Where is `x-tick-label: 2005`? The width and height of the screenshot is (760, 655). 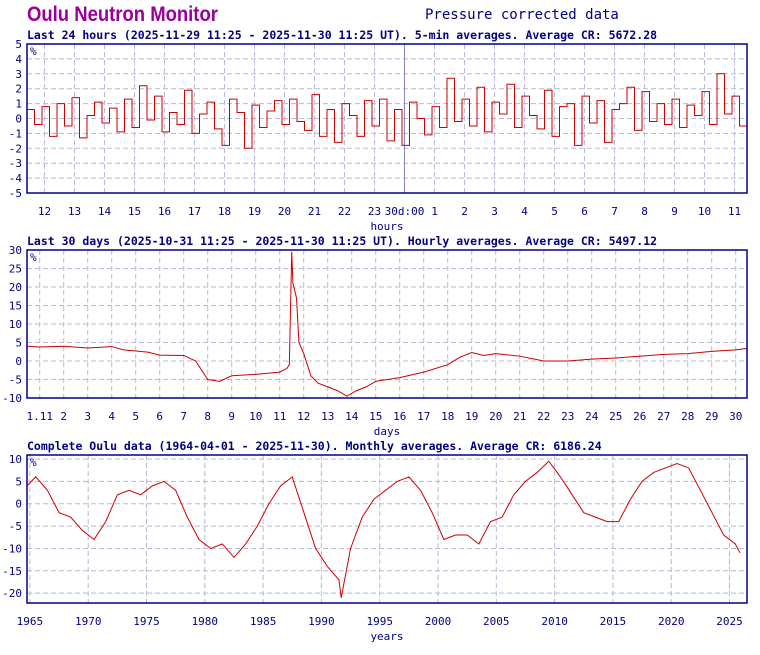
x-tick-label: 2005 is located at coordinates (496, 621).